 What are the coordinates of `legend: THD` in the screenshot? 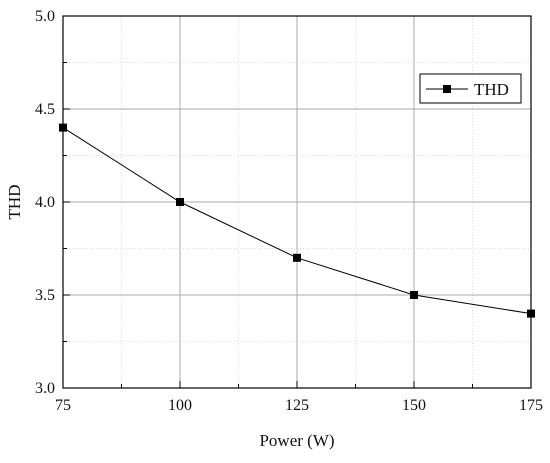 It's located at (470, 88).